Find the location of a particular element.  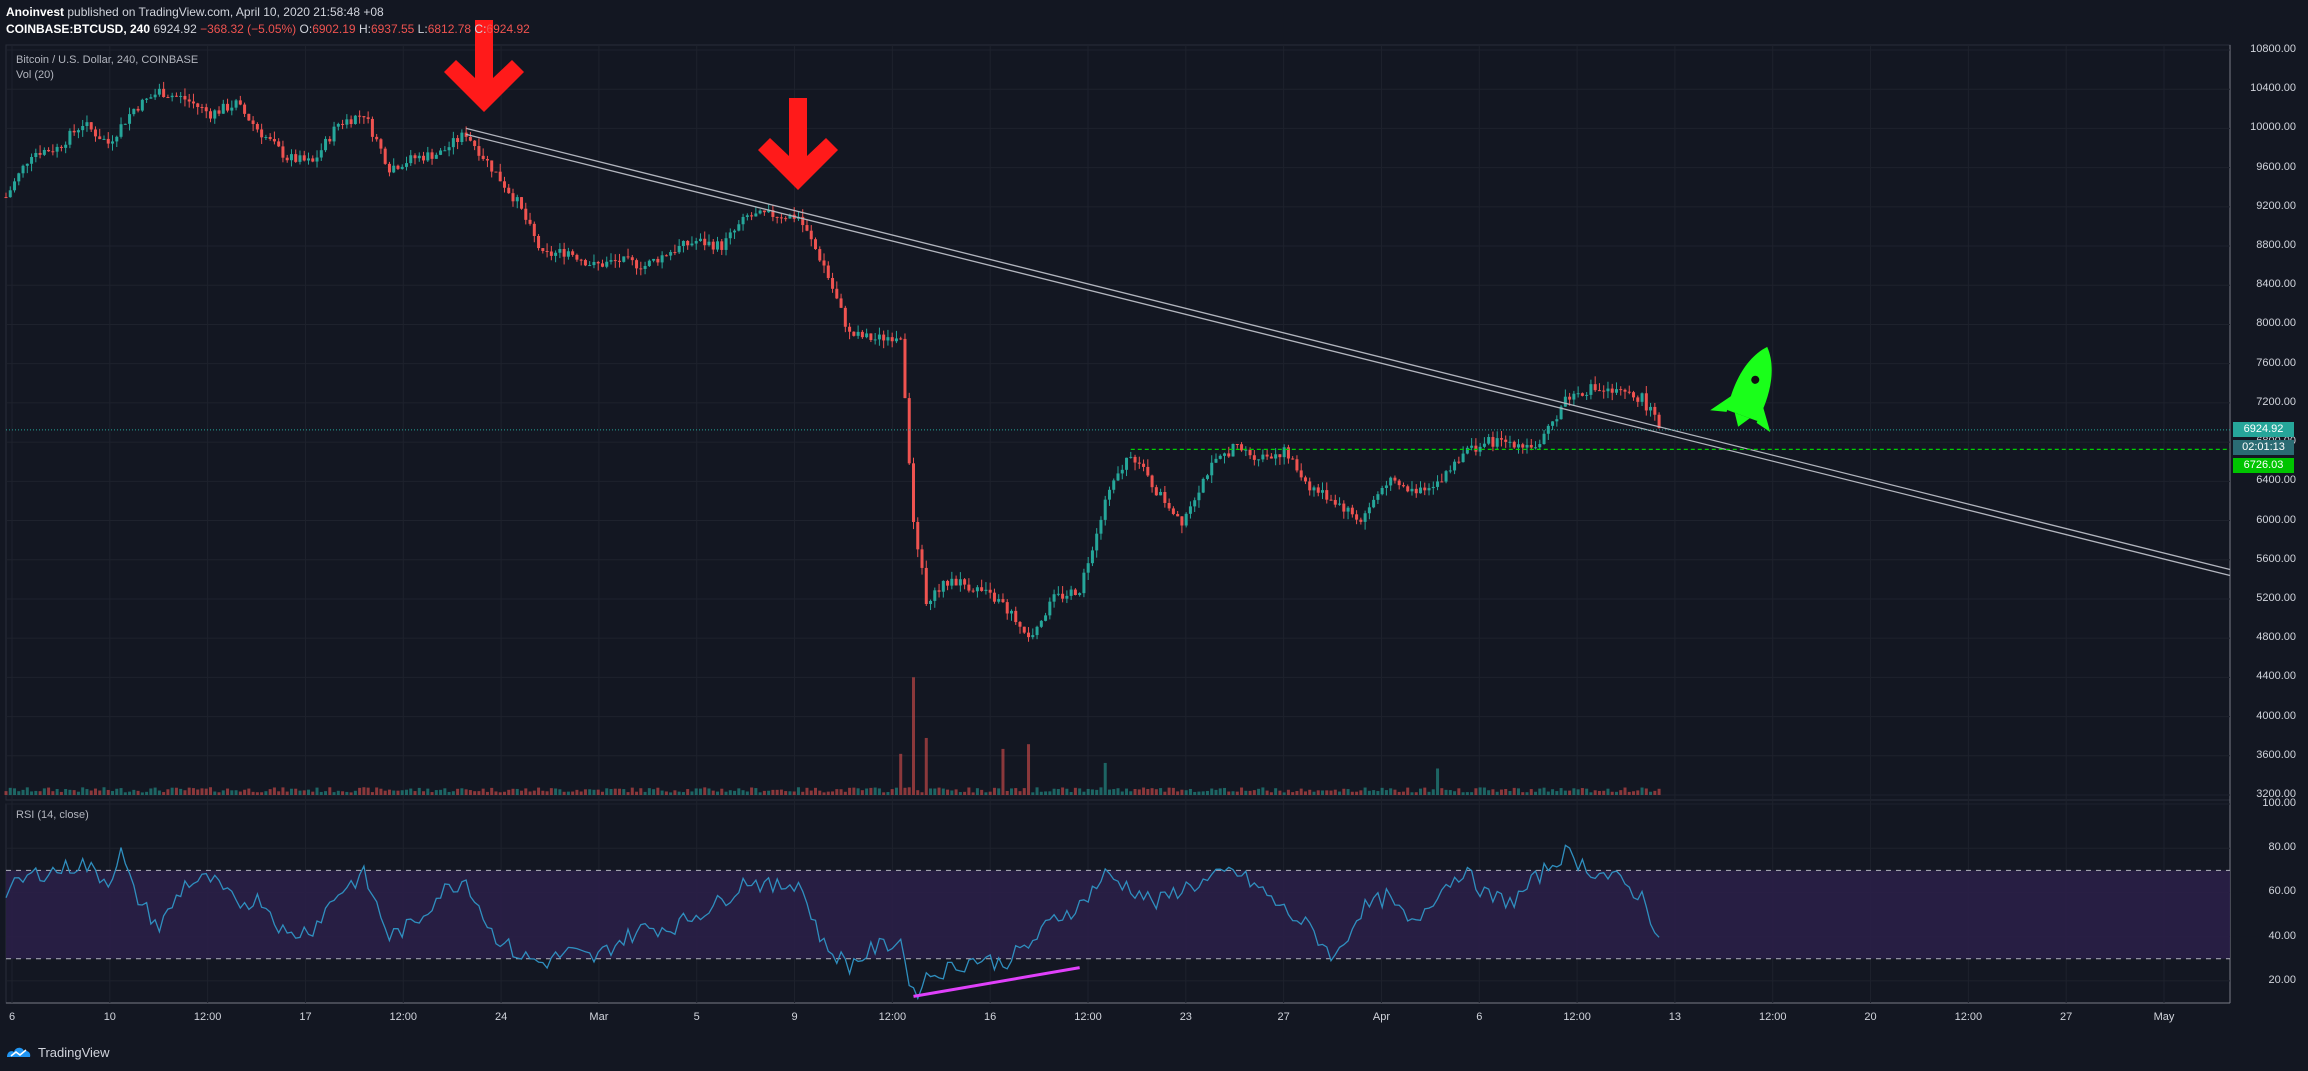

change-value: −368.32 (−5.05%) is located at coordinates (248, 29).